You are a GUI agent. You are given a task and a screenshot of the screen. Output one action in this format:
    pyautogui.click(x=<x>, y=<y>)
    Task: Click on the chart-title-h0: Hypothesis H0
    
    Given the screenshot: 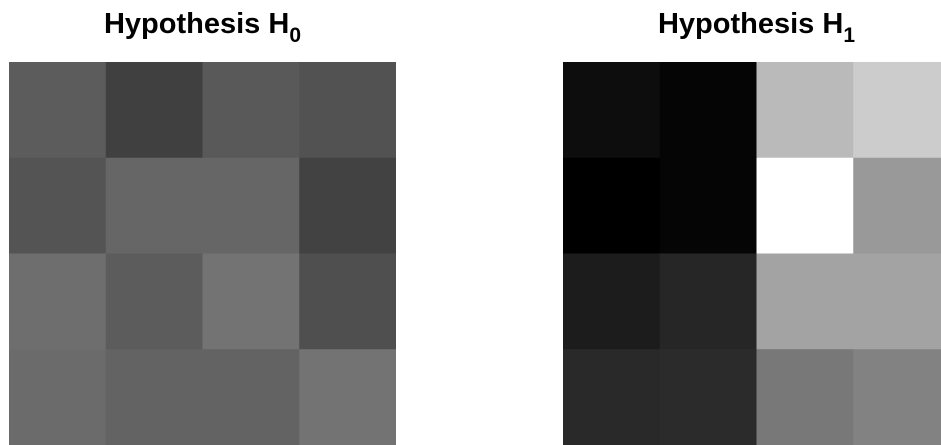 What is the action you would take?
    pyautogui.click(x=202, y=24)
    